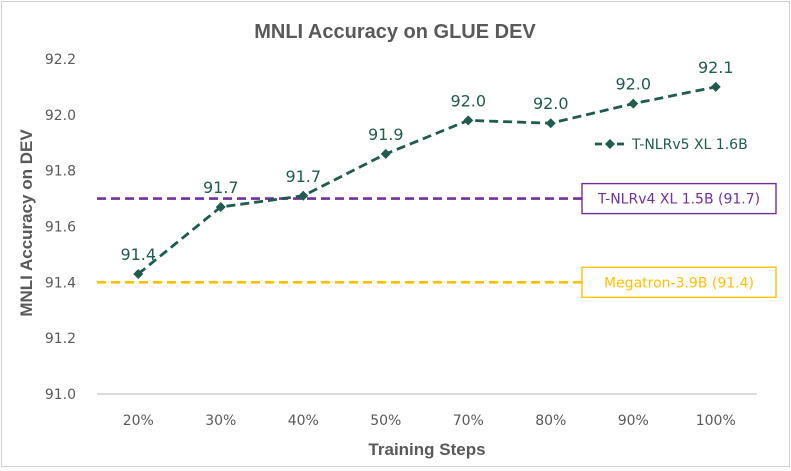 Image resolution: width=791 pixels, height=471 pixels. Describe the element at coordinates (550, 421) in the screenshot. I see `x-tick-label: 80%` at that location.